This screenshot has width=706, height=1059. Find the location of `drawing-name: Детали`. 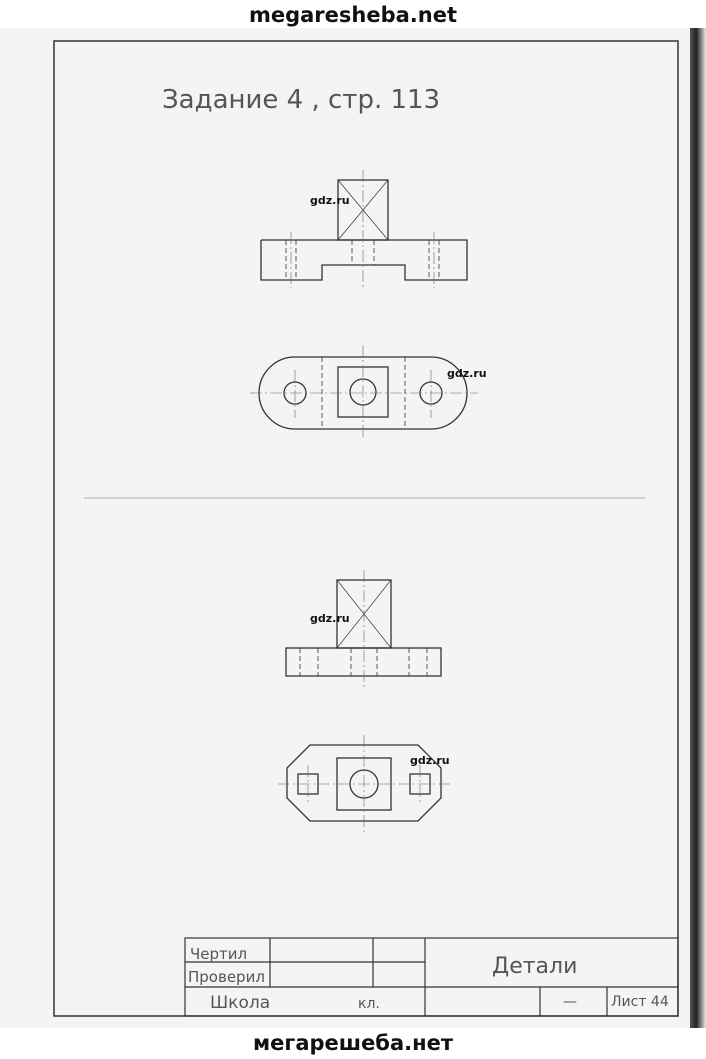

drawing-name: Детали is located at coordinates (534, 966).